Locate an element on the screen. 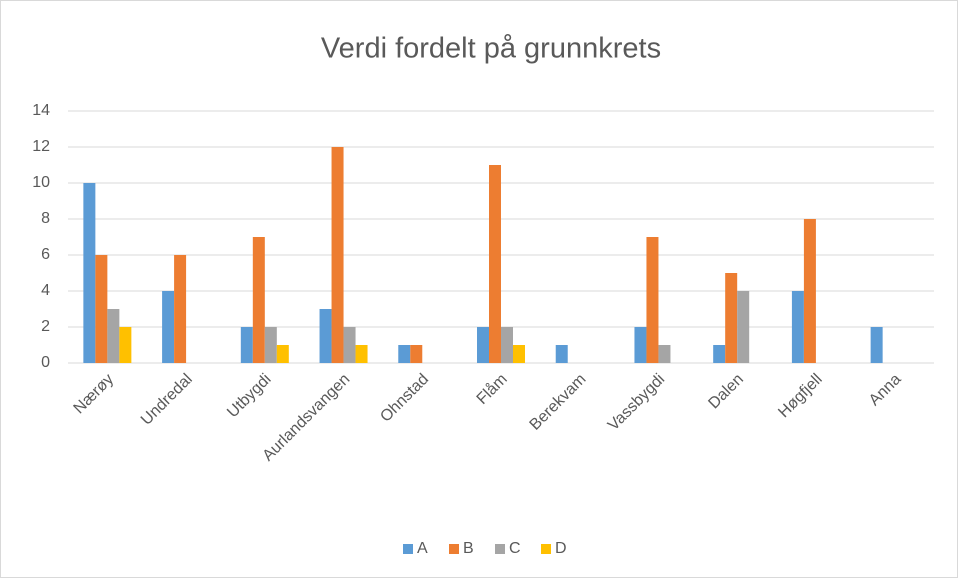 This screenshot has width=959, height=579. legend-label: C is located at coordinates (515, 548).